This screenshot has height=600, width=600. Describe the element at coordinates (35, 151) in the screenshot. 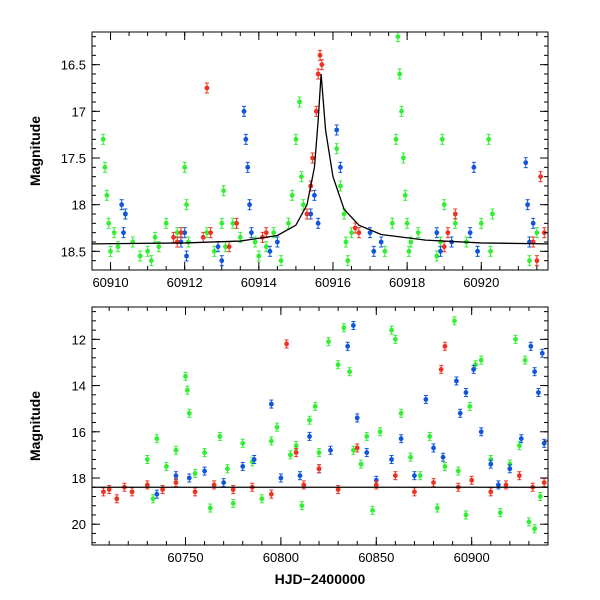

I see `zoom-panel-y-axis-title: Magnitude` at that location.